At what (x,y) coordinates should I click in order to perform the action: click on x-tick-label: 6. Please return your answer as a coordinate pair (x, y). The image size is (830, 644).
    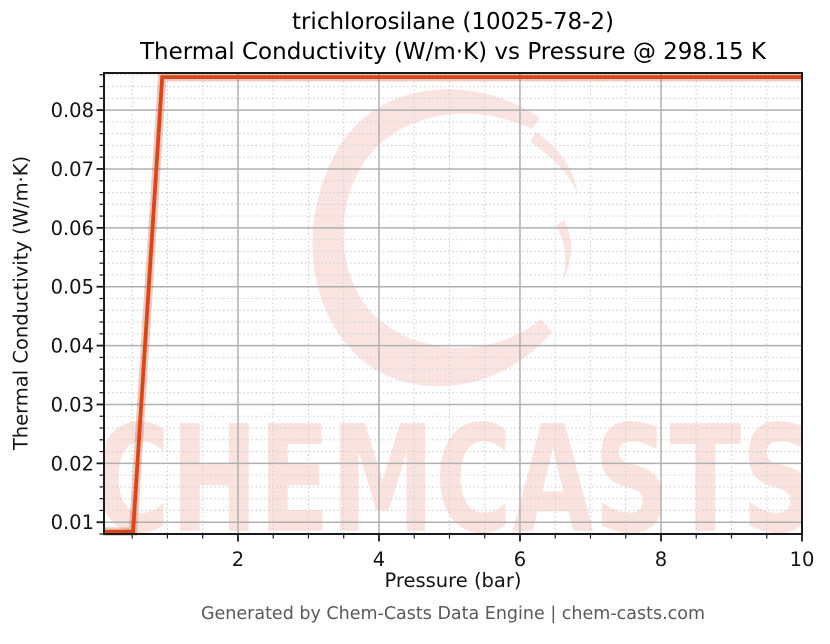
    Looking at the image, I should click on (520, 559).